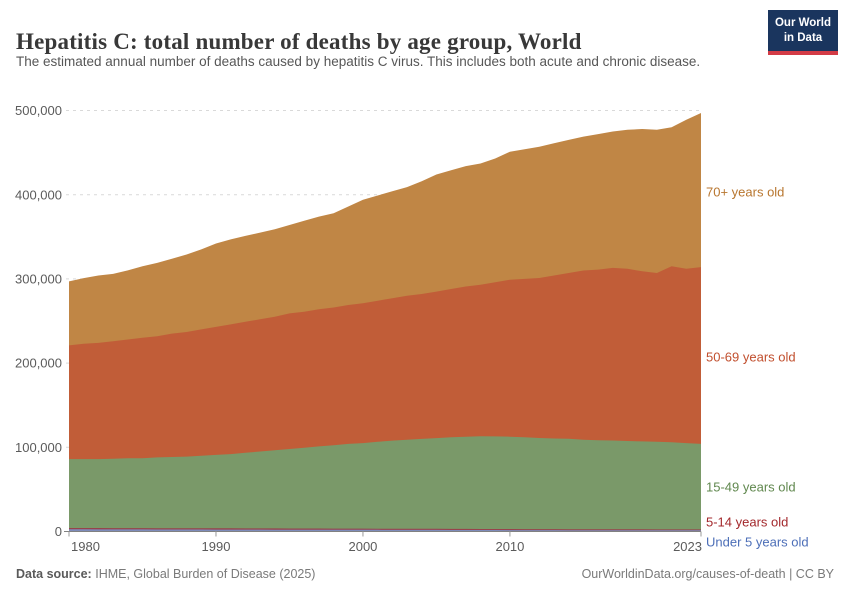 Image resolution: width=850 pixels, height=600 pixels. What do you see at coordinates (38, 321) in the screenshot?
I see `y-axis-labels: 0 100,000 200,000 300,000 400,000 500,000` at bounding box center [38, 321].